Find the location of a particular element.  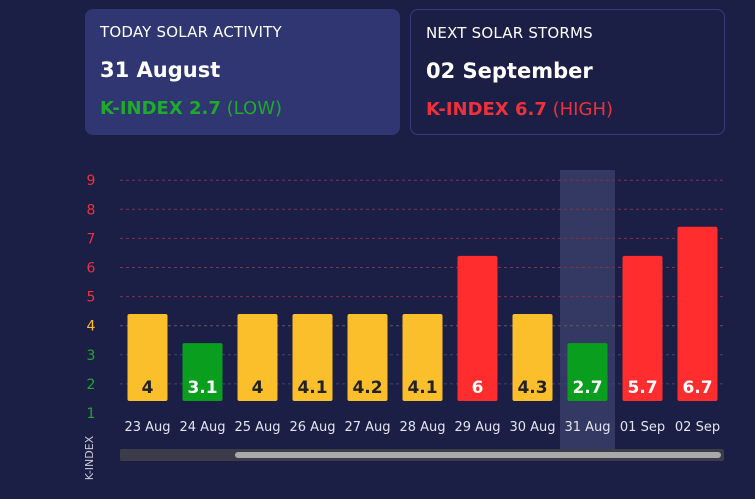

y-tick-label: 4 is located at coordinates (91, 327).